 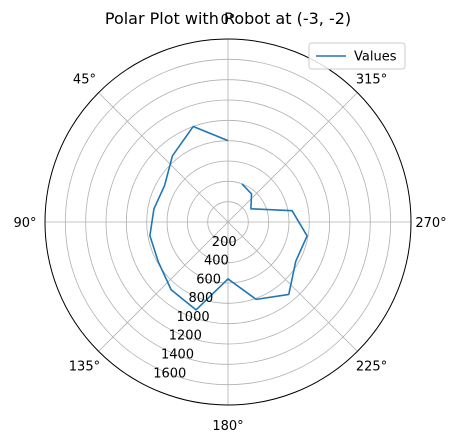 I want to click on series-lines, so click(x=228, y=218).